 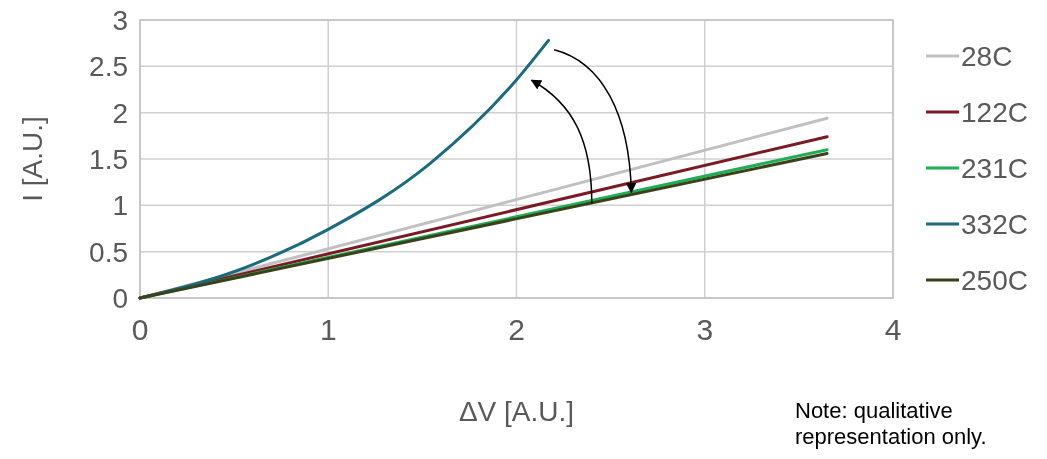 What do you see at coordinates (994, 280) in the screenshot?
I see `legend-label: 250C` at bounding box center [994, 280].